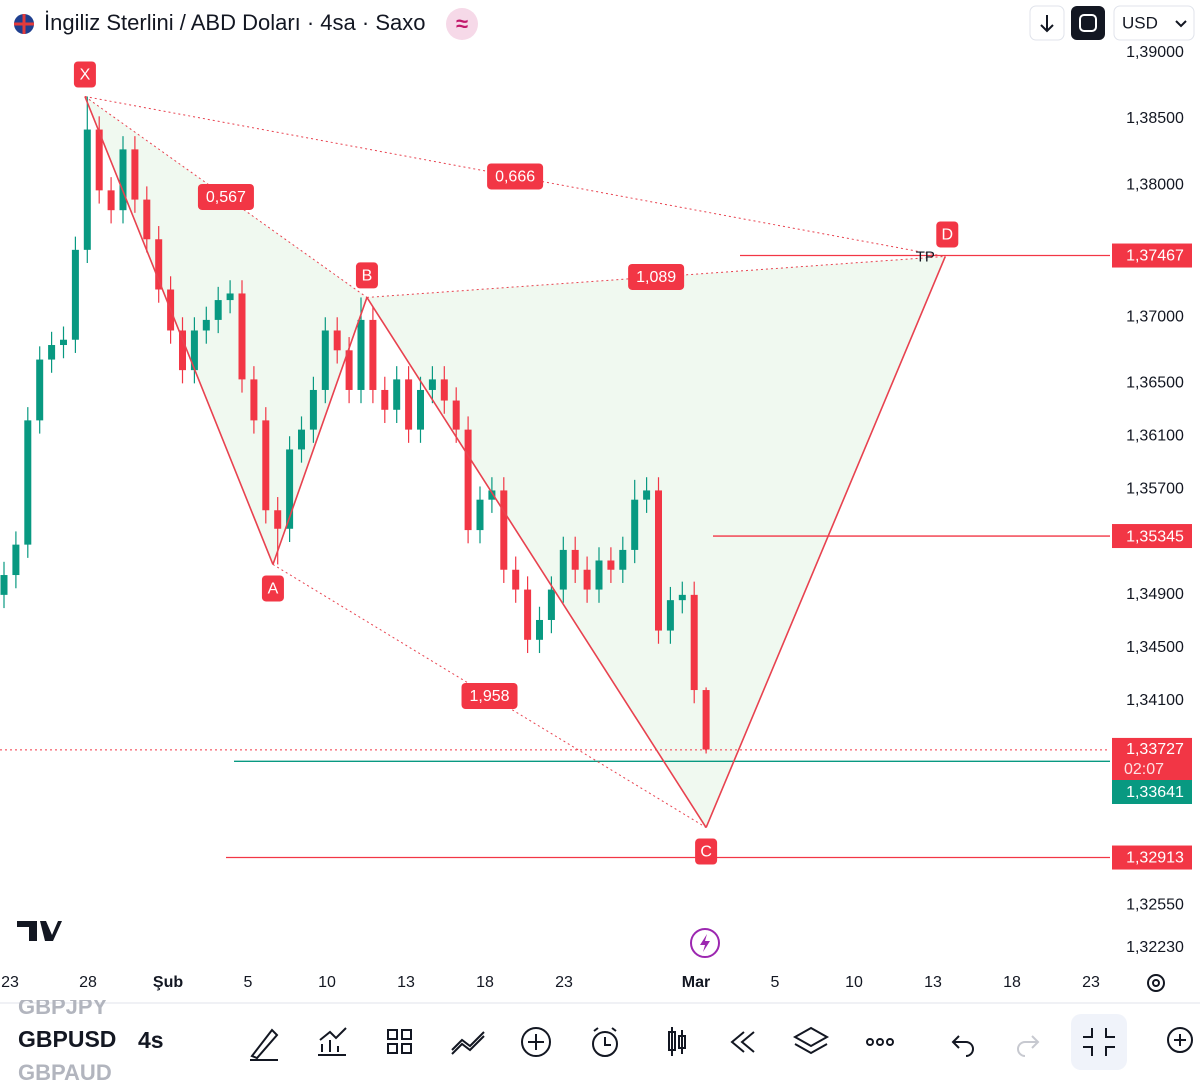 The height and width of the screenshot is (1086, 1200). What do you see at coordinates (1180, 1040) in the screenshot?
I see `object-tree-icon` at bounding box center [1180, 1040].